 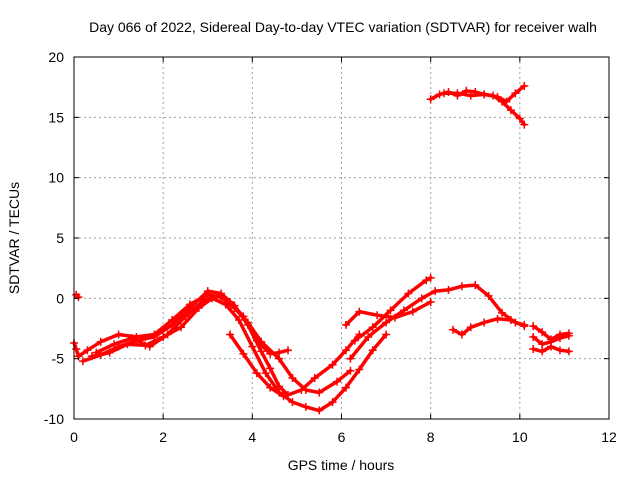 What do you see at coordinates (484, 93) in the screenshot?
I see `series-track-l` at bounding box center [484, 93].